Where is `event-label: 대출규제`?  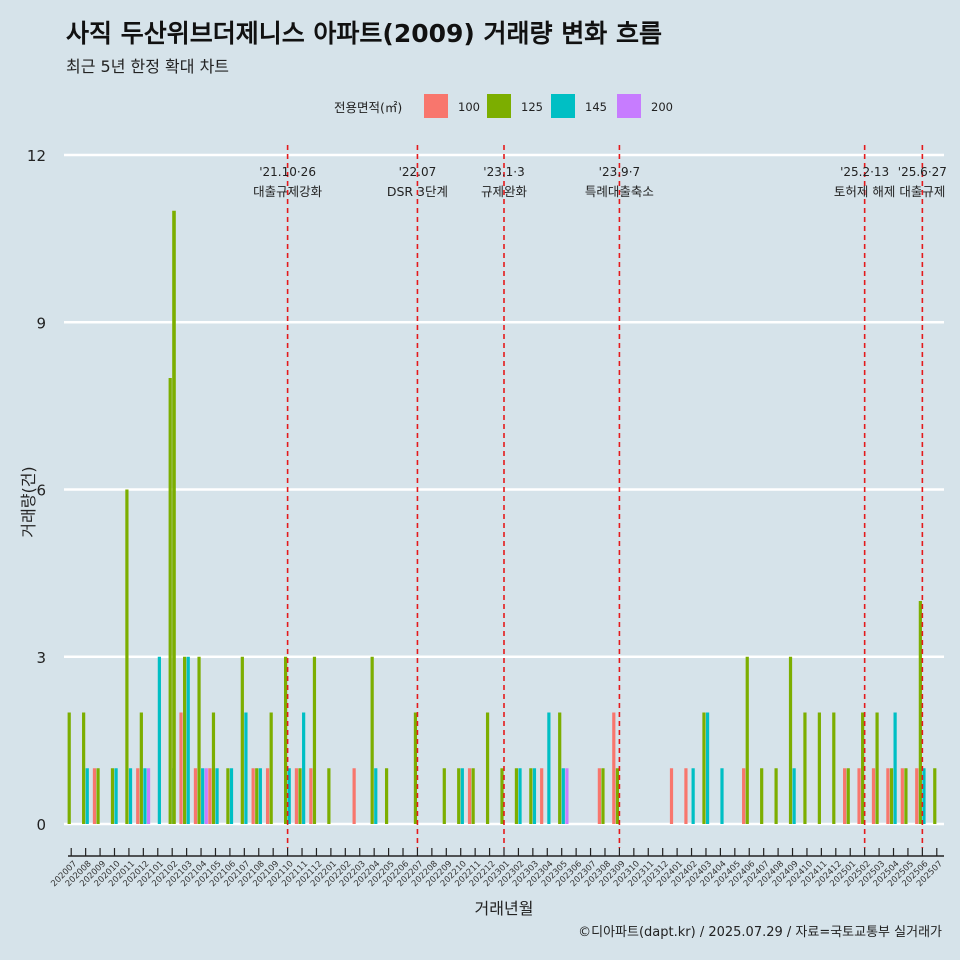 event-label: 대출규제 is located at coordinates (922, 191).